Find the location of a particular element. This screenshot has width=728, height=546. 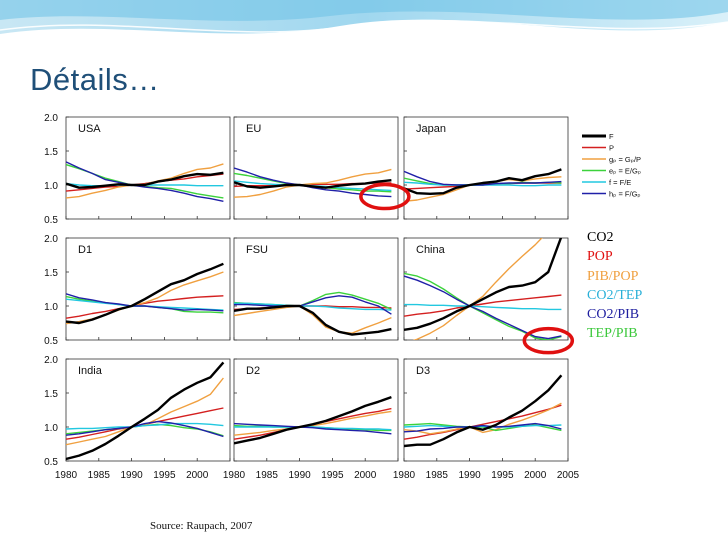

panel-label: India is located at coordinates (90, 371).